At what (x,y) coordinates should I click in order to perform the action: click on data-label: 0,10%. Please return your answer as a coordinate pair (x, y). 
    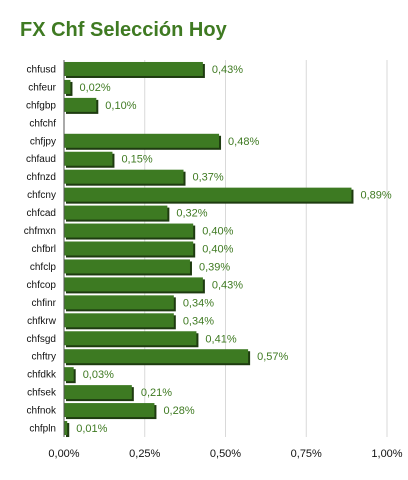
    Looking at the image, I should click on (120, 106).